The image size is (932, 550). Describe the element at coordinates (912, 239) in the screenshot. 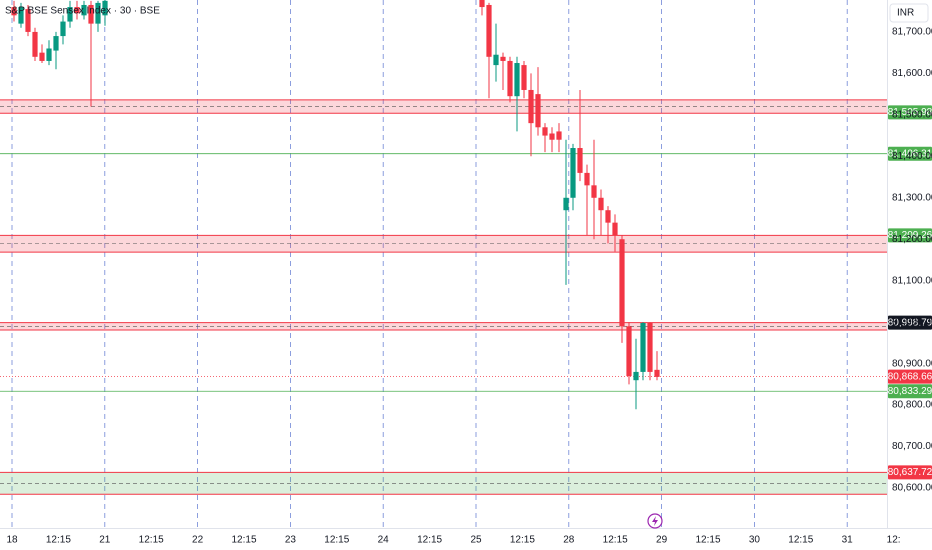

I see `y-tick-label: 81,200.00` at that location.